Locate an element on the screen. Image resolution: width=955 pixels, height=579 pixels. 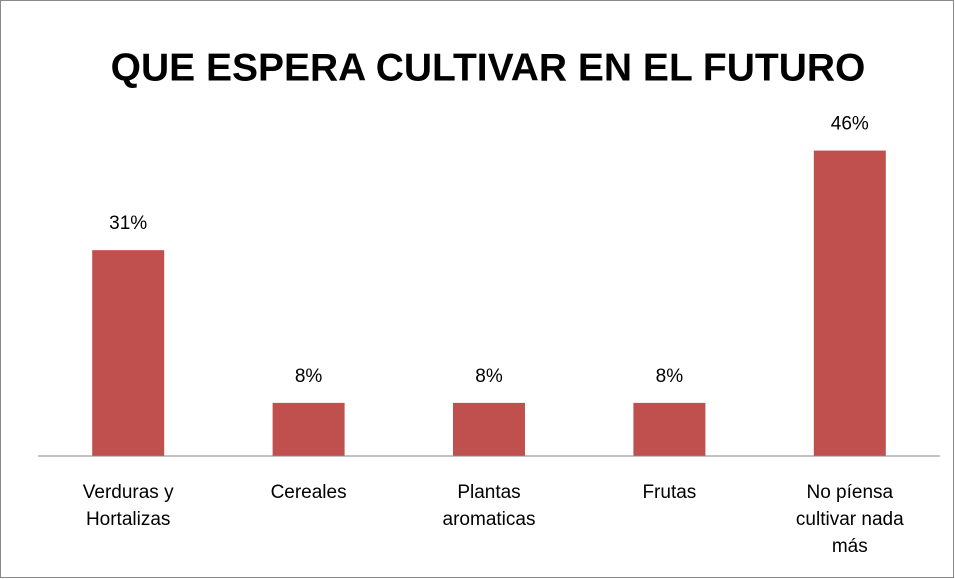
x-tick-label: Plantas aromaticas is located at coordinates (489, 506).